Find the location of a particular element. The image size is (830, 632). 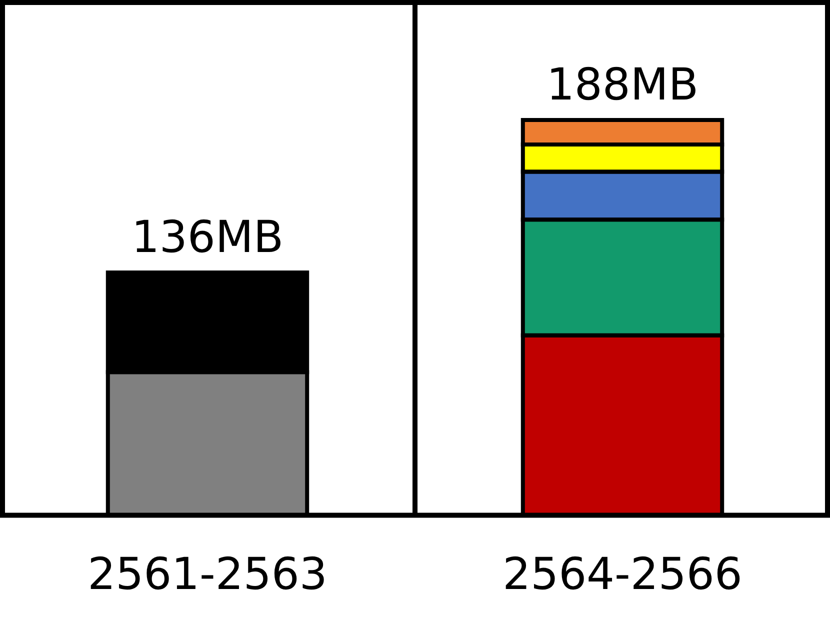

x-tick-label: 2564-2566 is located at coordinates (622, 574).